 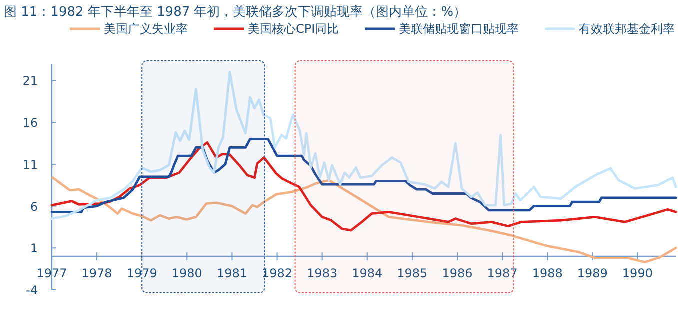 What do you see at coordinates (412, 273) in the screenshot?
I see `x-tick-label: 1985` at bounding box center [412, 273].